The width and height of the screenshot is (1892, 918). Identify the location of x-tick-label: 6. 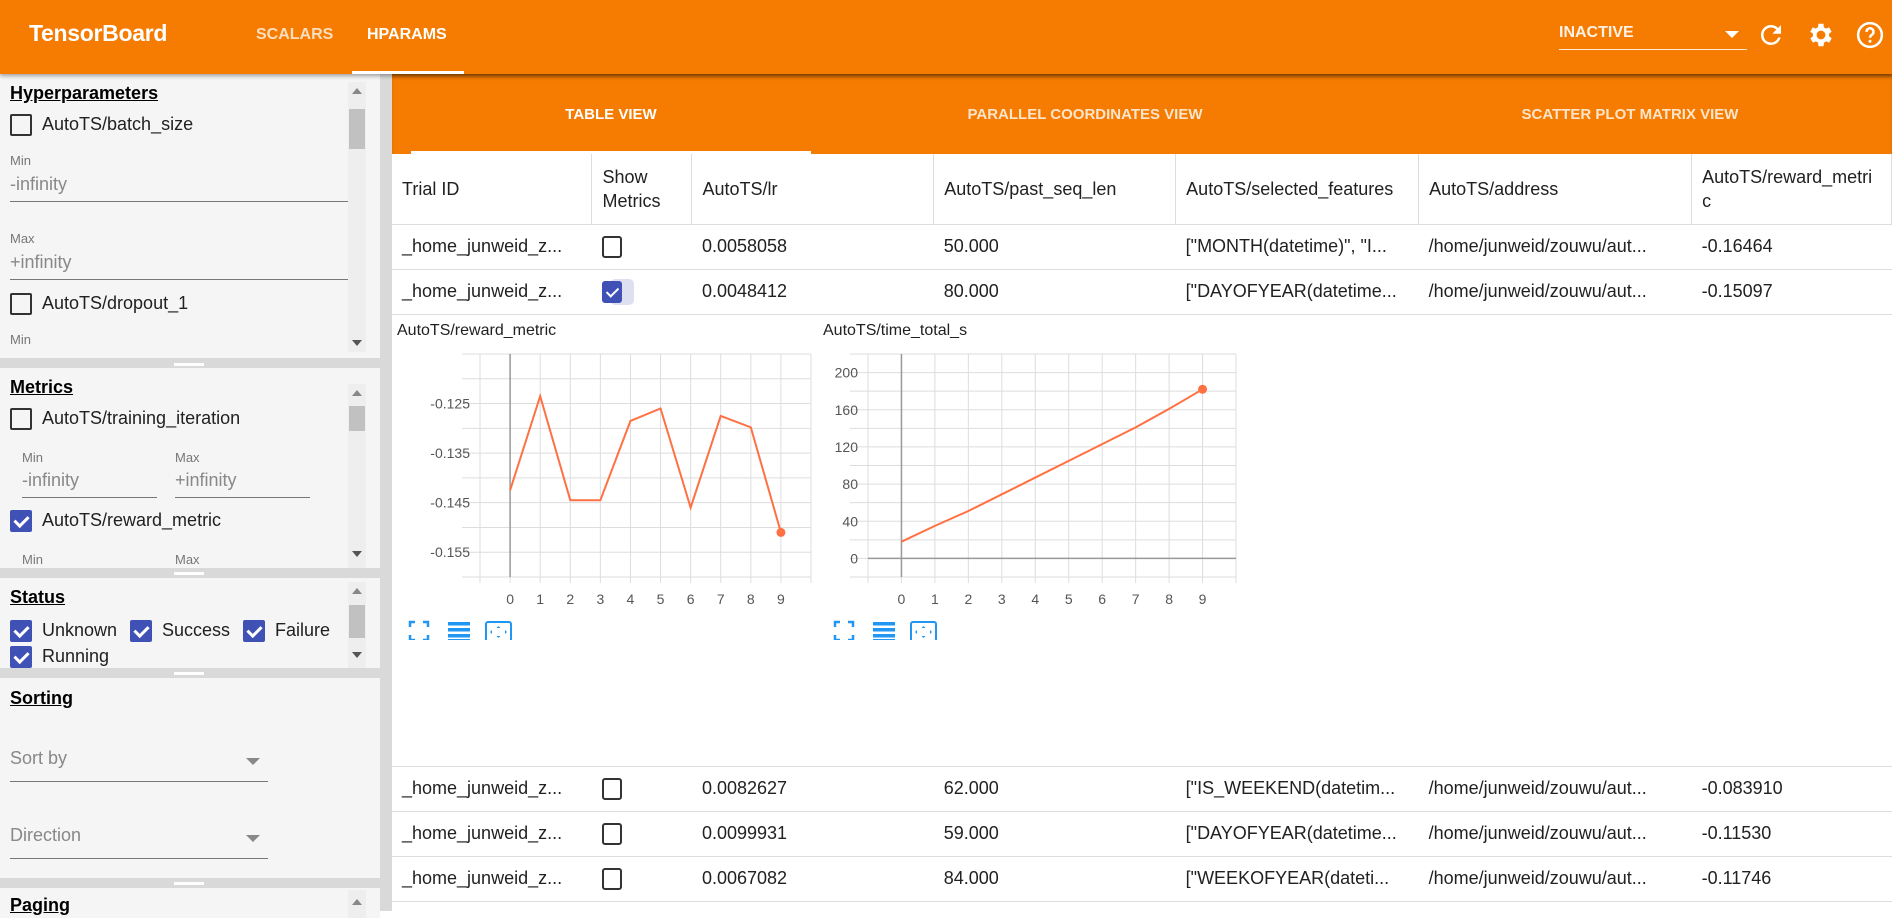
(1102, 599).